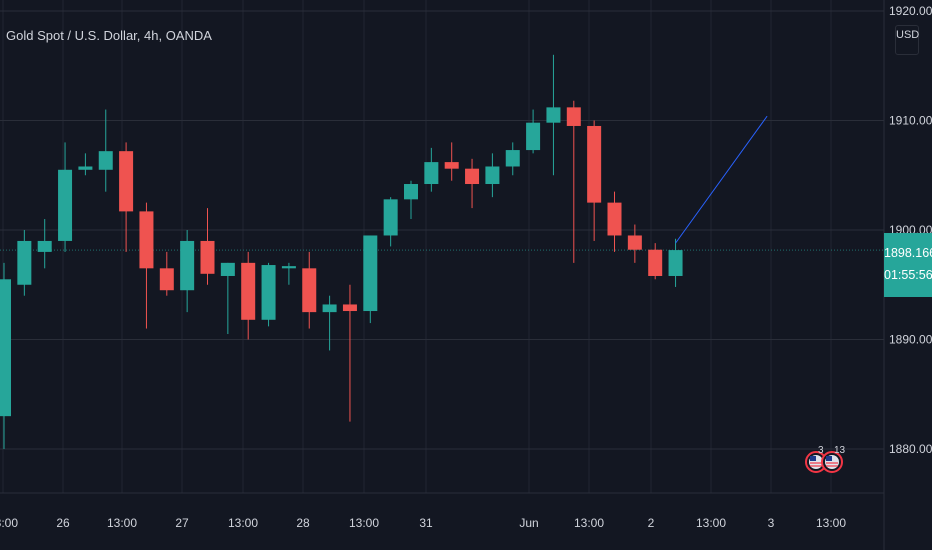  I want to click on event-count: 3, so click(821, 450).